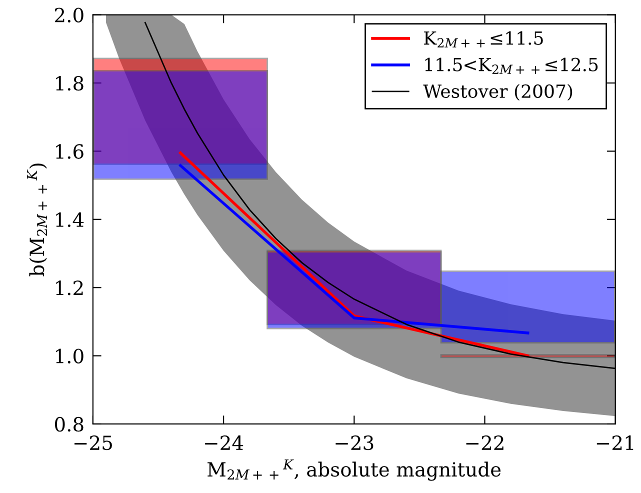 The height and width of the screenshot is (493, 641). What do you see at coordinates (224, 442) in the screenshot?
I see `x-tick-label: −24` at bounding box center [224, 442].